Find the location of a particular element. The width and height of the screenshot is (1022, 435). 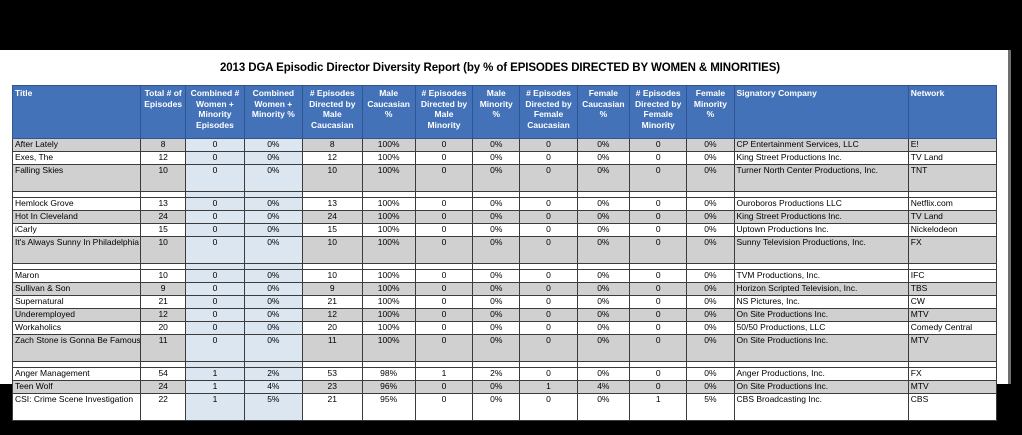

column-header-male-caucasian-eps: # Episodes Directed by Male Caucasian is located at coordinates (332, 112).